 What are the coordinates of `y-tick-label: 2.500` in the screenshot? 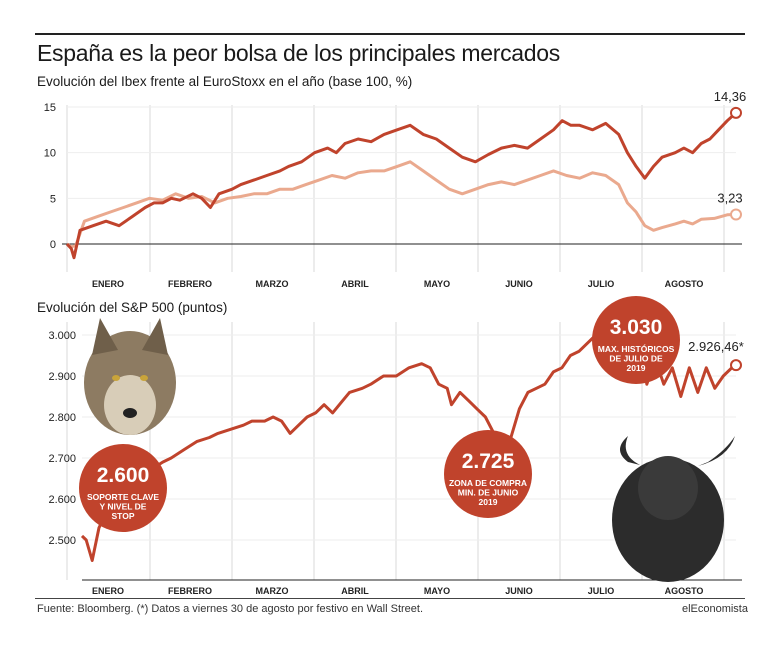 It's located at (62, 541).